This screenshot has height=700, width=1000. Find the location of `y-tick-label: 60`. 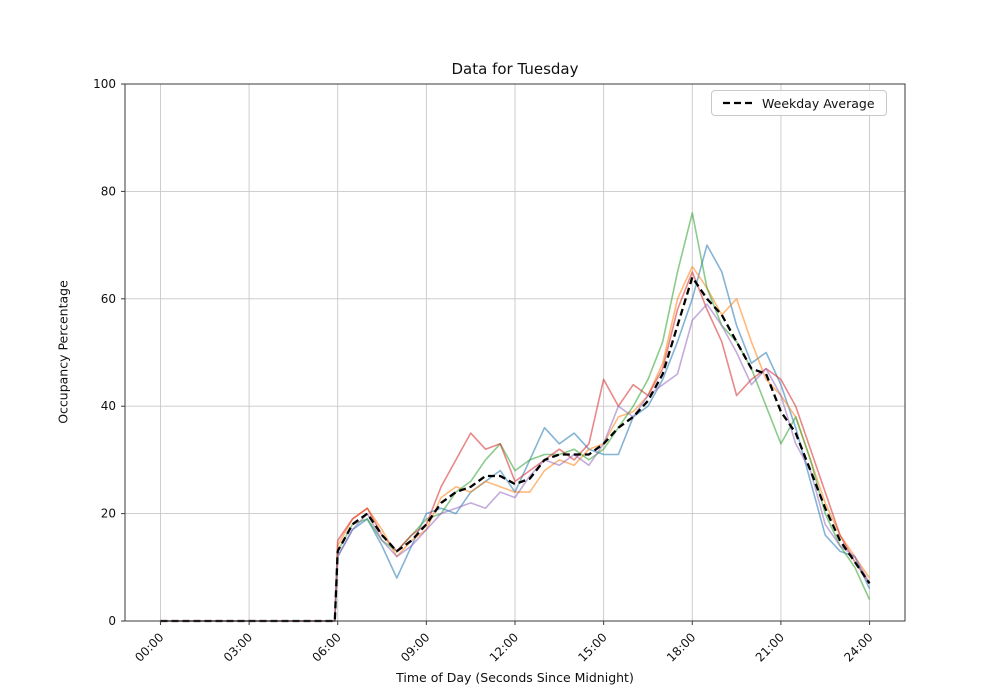

y-tick-label: 60 is located at coordinates (108, 299).